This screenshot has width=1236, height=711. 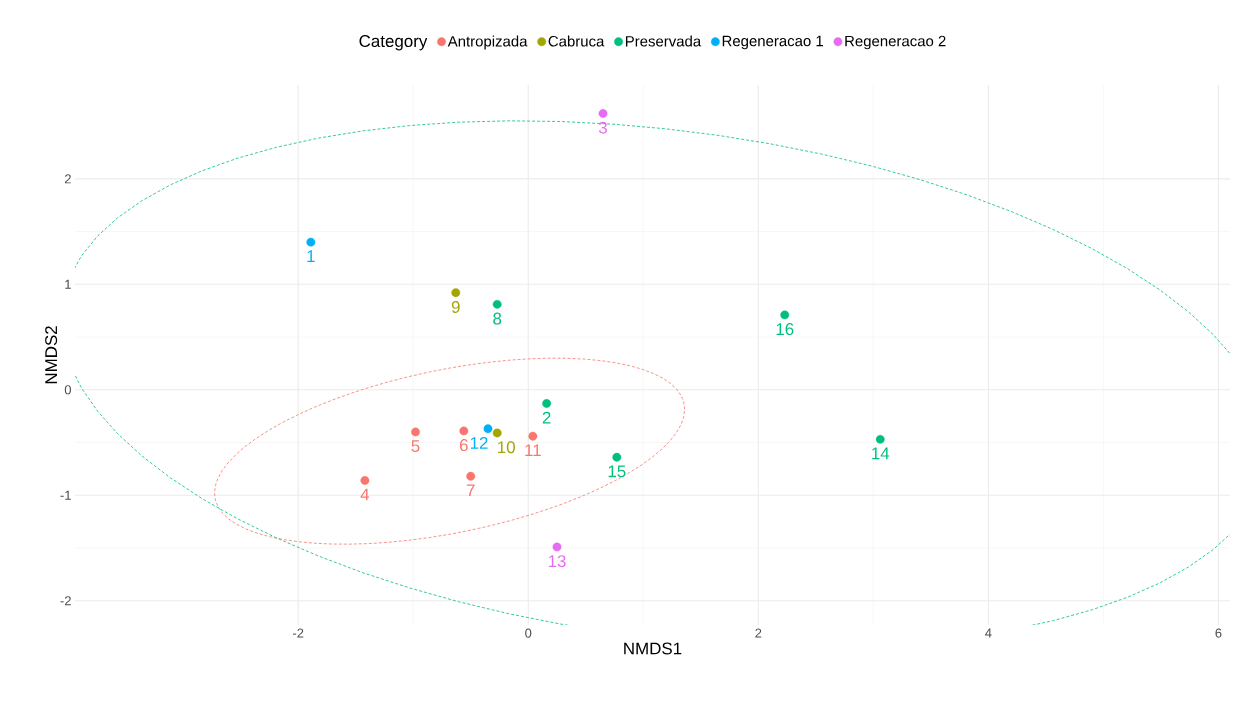 I want to click on annotation: 2, so click(x=546, y=417).